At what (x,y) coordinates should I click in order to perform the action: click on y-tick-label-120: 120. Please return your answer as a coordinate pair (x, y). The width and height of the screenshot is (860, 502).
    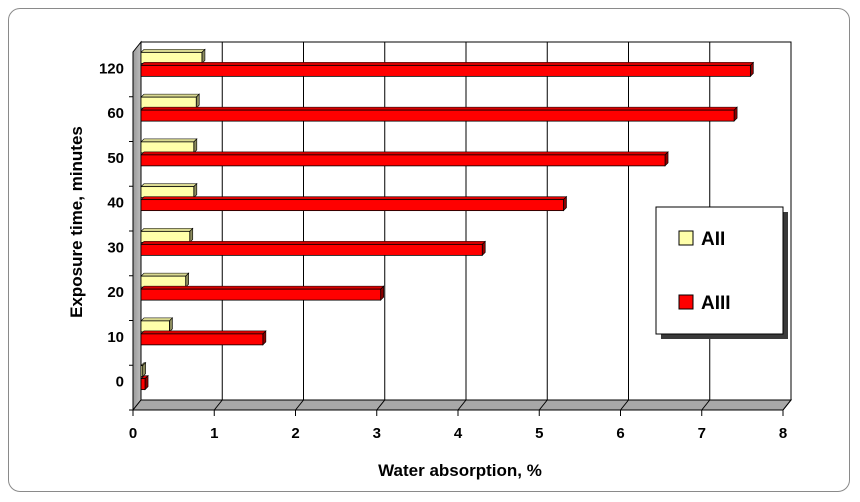
    Looking at the image, I should click on (111, 68).